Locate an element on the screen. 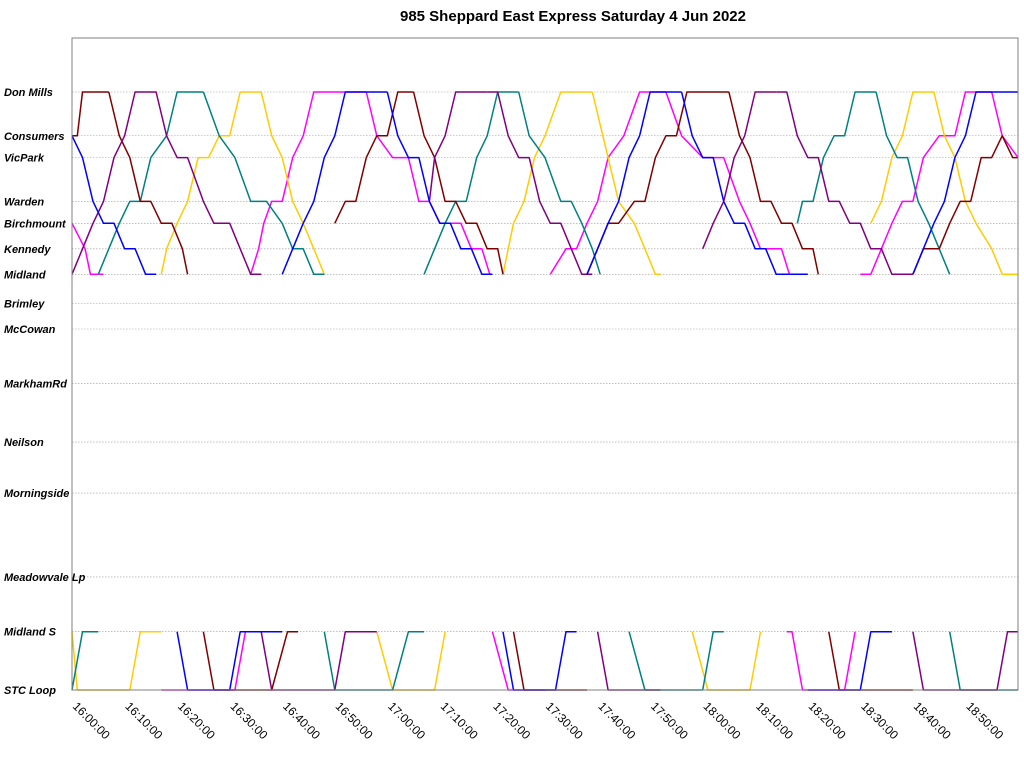 The height and width of the screenshot is (763, 1024). time-tick-label: 18:00:00 is located at coordinates (722, 720).